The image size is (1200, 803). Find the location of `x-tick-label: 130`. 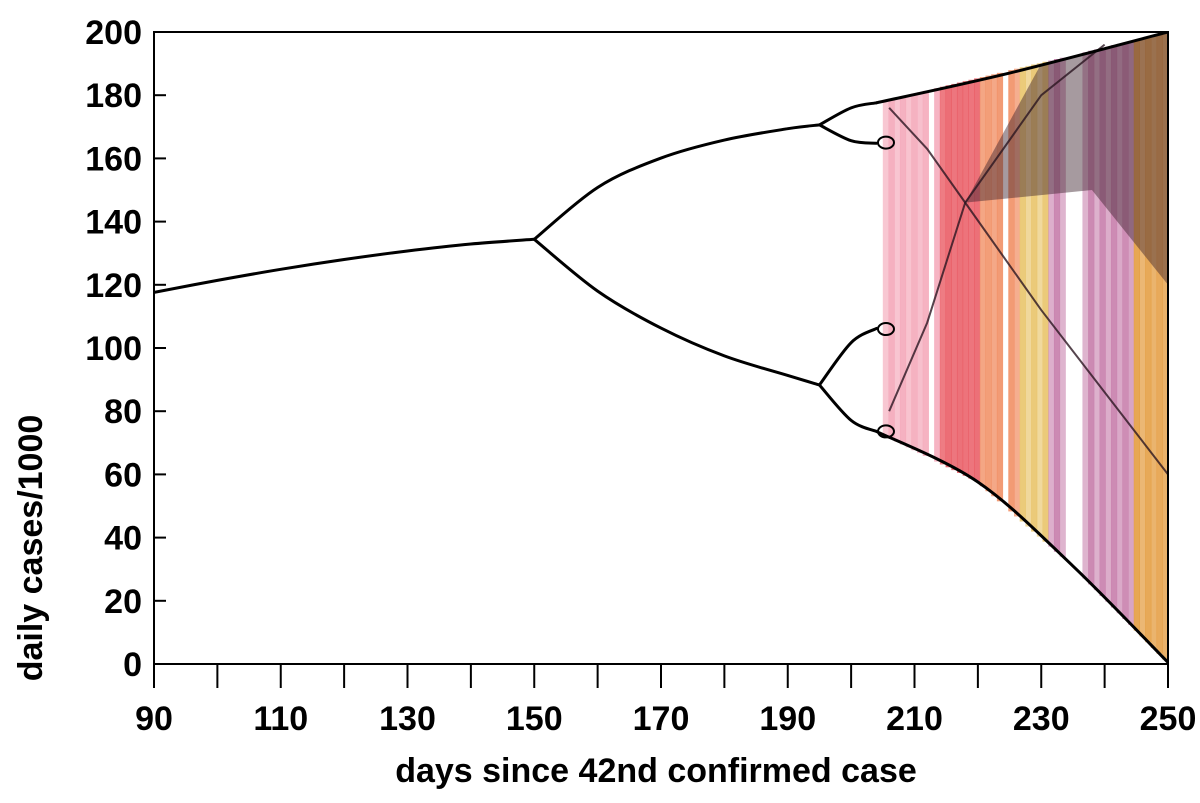

x-tick-label: 130 is located at coordinates (407, 719).